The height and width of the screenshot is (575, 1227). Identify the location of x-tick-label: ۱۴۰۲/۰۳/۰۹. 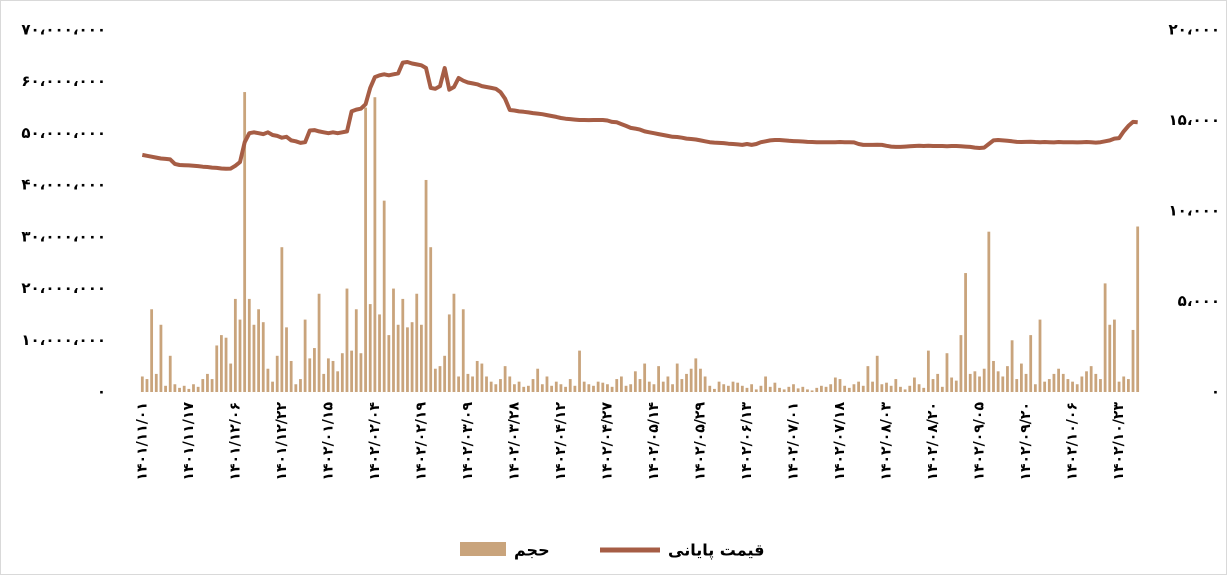
(468, 441).